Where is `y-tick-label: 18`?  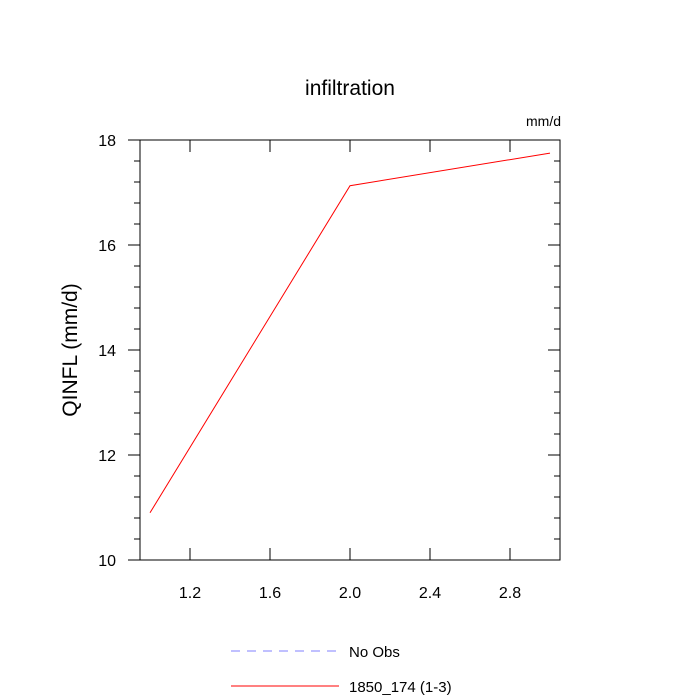
y-tick-label: 18 is located at coordinates (107, 141).